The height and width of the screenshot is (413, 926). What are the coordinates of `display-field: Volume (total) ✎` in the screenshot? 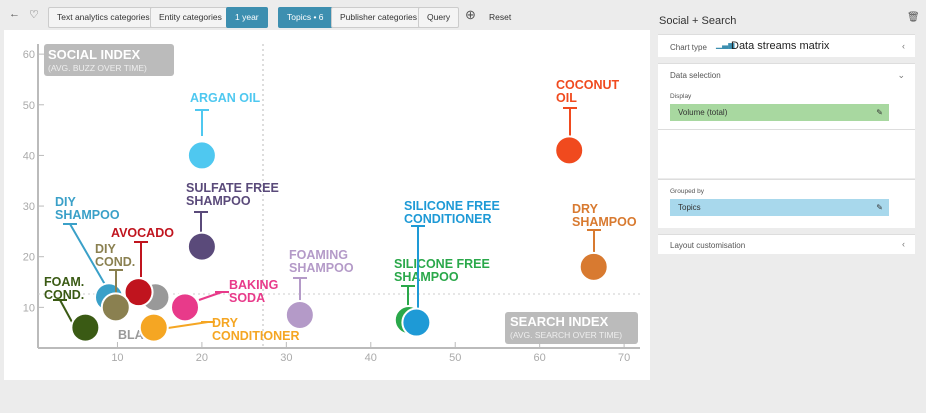 It's located at (779, 112).